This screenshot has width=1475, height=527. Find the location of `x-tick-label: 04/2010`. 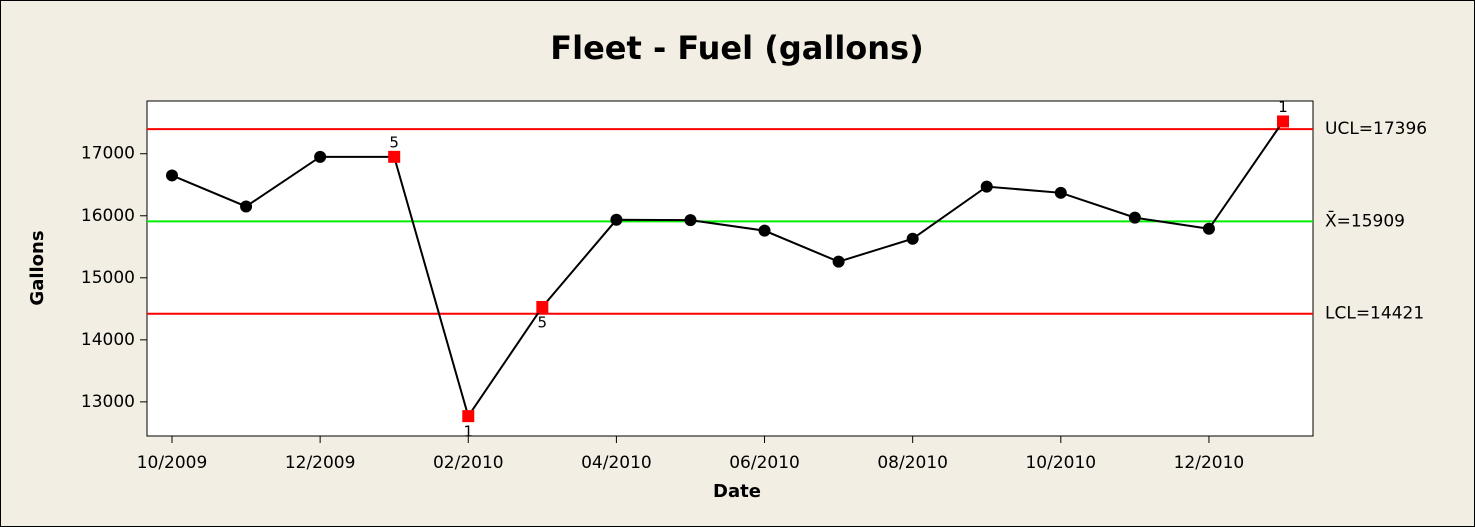

x-tick-label: 04/2010 is located at coordinates (616, 463).